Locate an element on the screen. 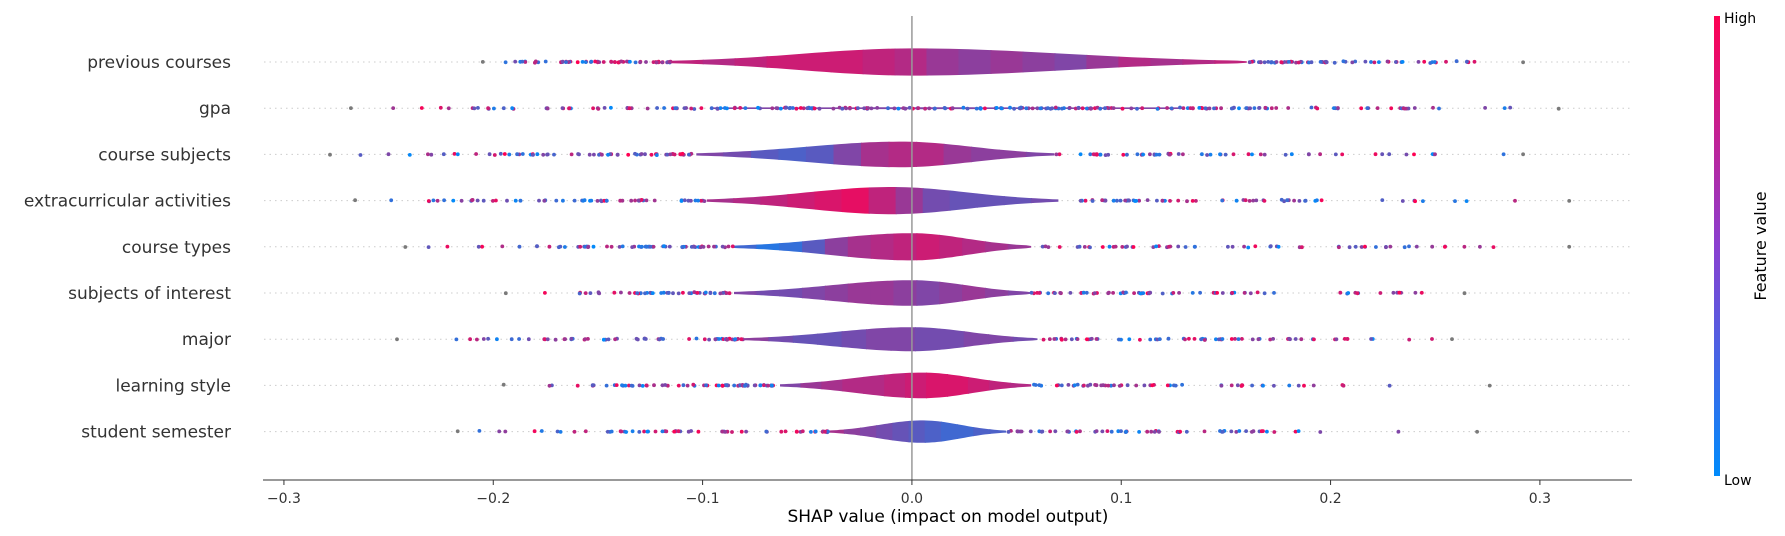 The height and width of the screenshot is (536, 1785). x-axis-label: SHAP value (impact on model output) is located at coordinates (947, 517).